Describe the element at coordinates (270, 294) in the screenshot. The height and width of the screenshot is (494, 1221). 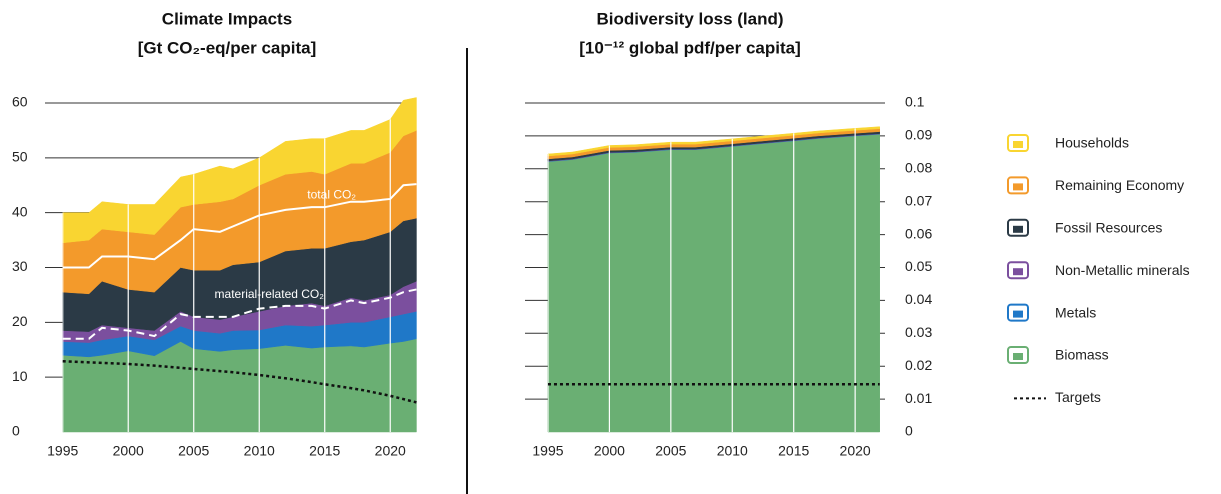
I see `line-label: material-related CO₂` at that location.